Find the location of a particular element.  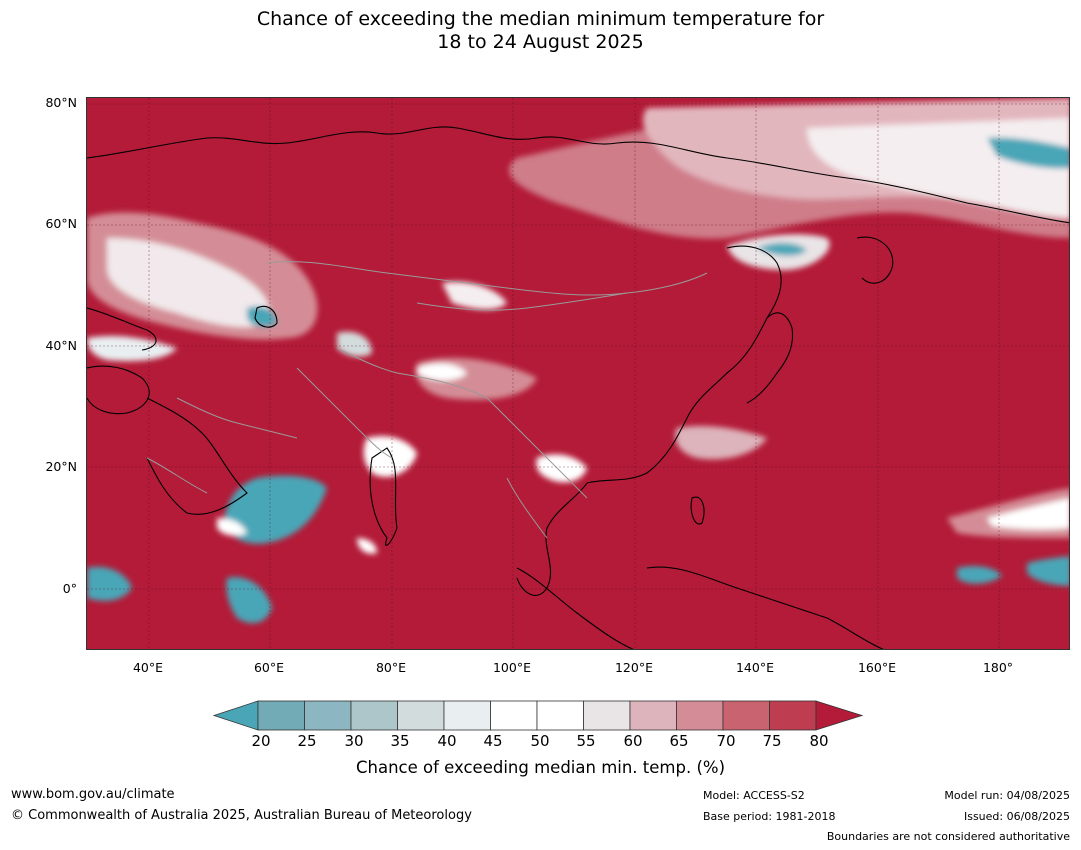

model-run-text: Model run: 04/08/2025 is located at coordinates (1007, 795).